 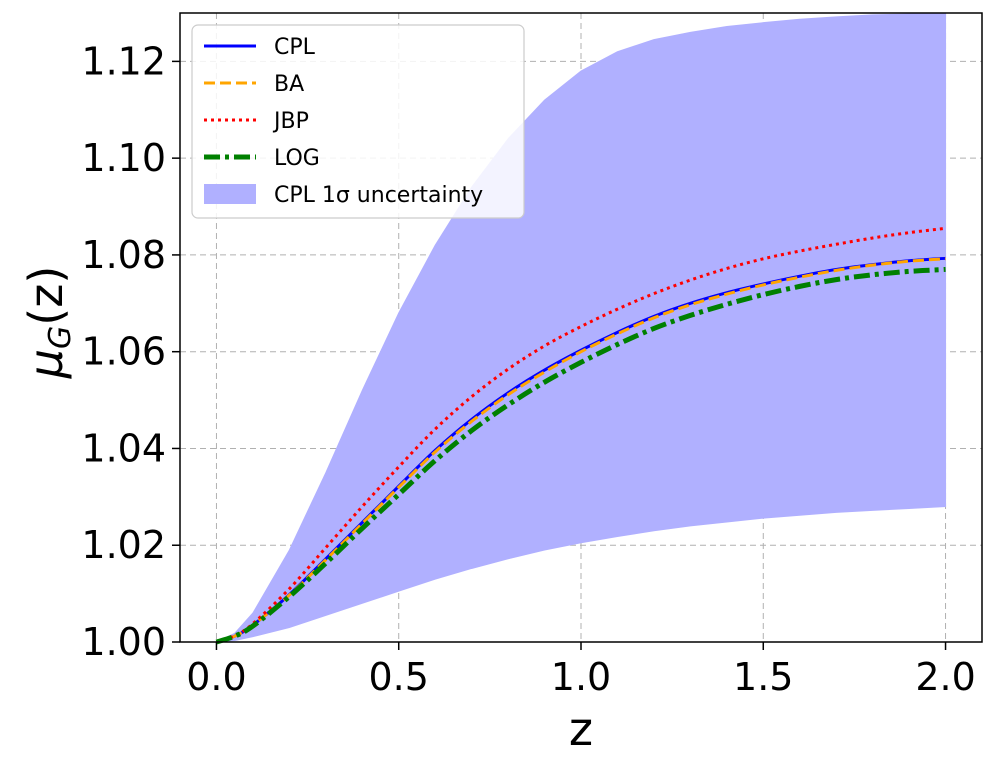 What do you see at coordinates (289, 84) in the screenshot?
I see `legend-label-ba: BA` at bounding box center [289, 84].